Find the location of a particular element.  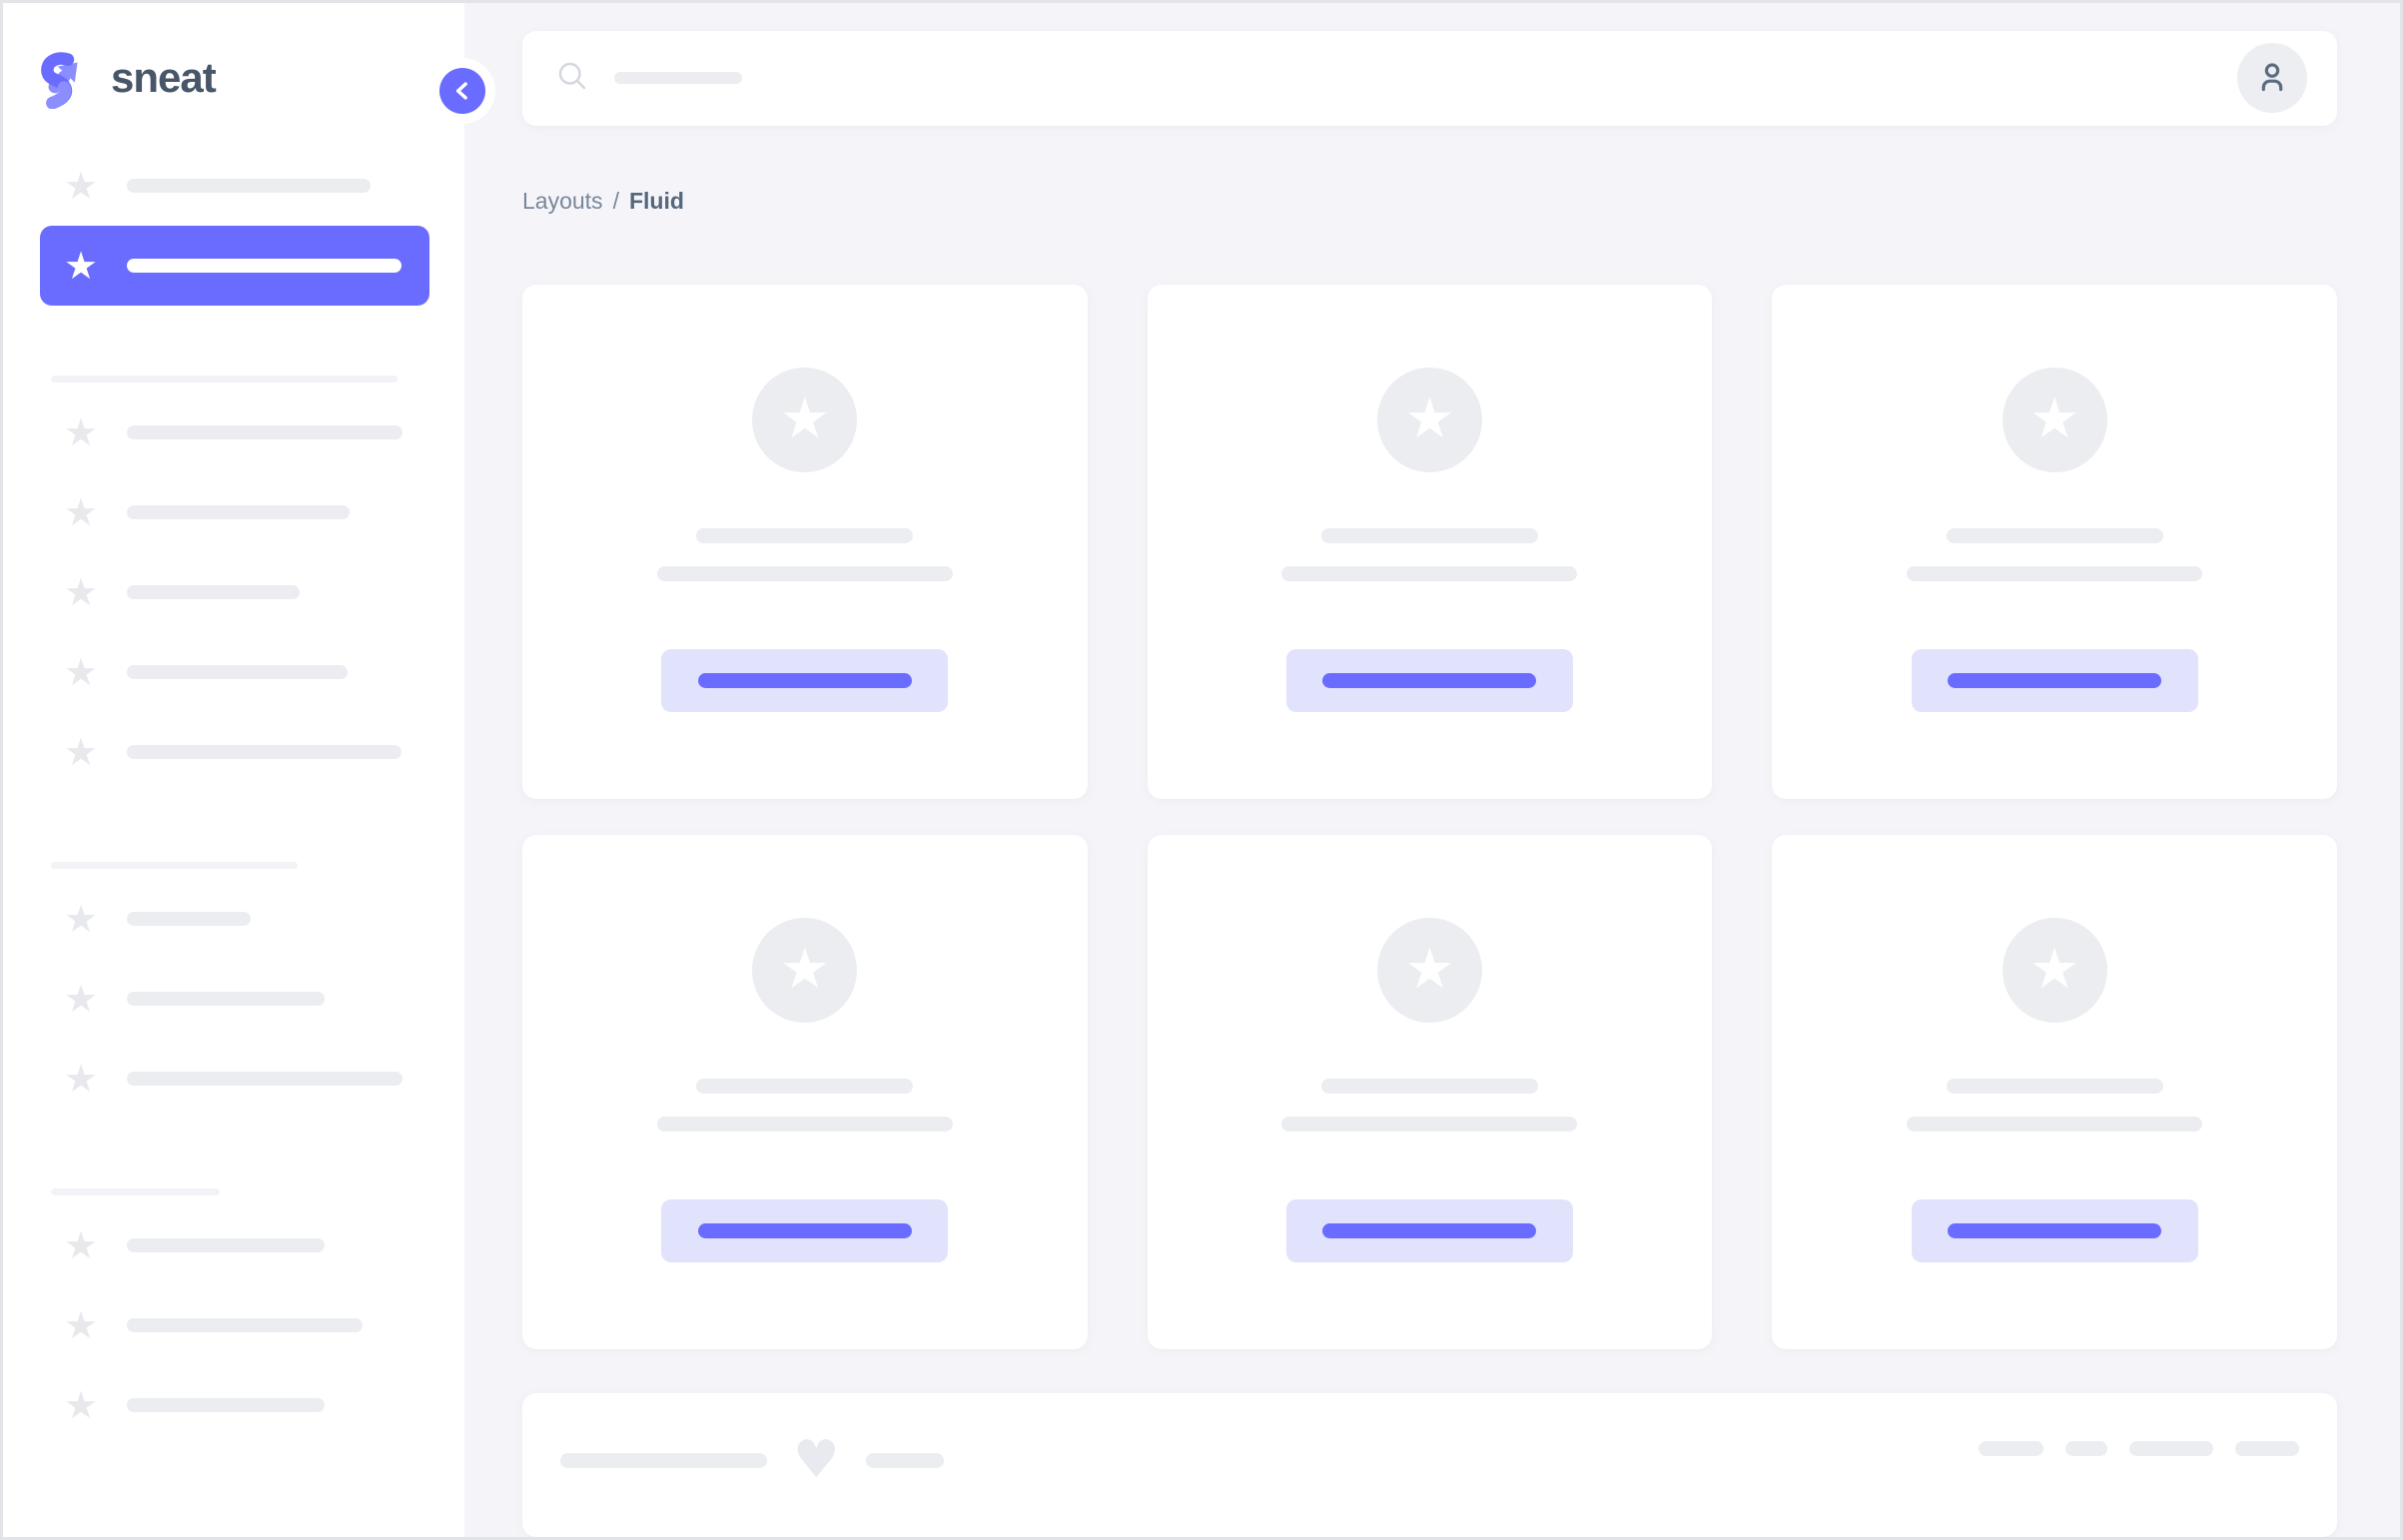

sidebar-collapse-button is located at coordinates (462, 91).